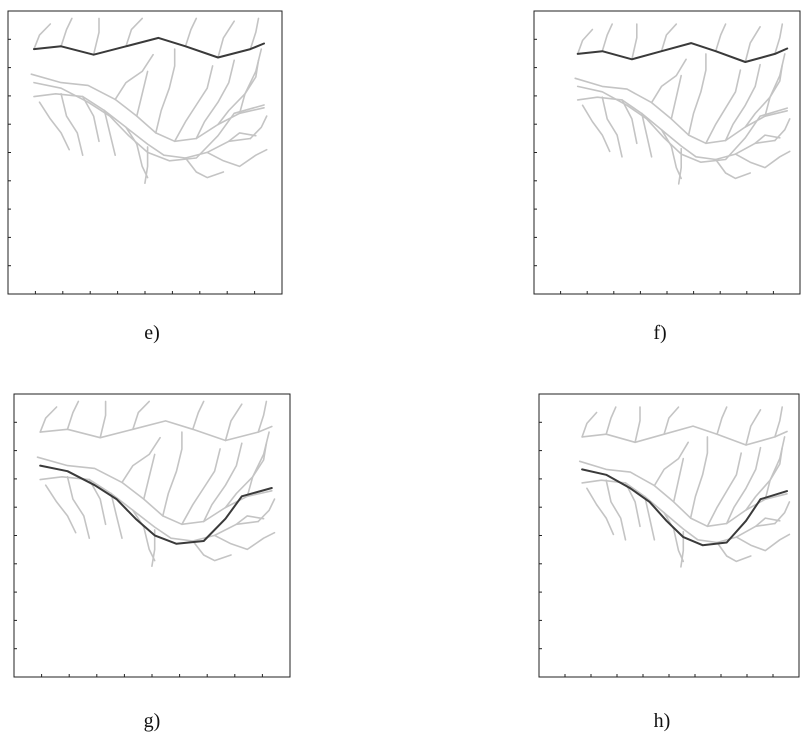 Image resolution: width=803 pixels, height=736 pixels. I want to click on highlighted-path-g, so click(156, 504).